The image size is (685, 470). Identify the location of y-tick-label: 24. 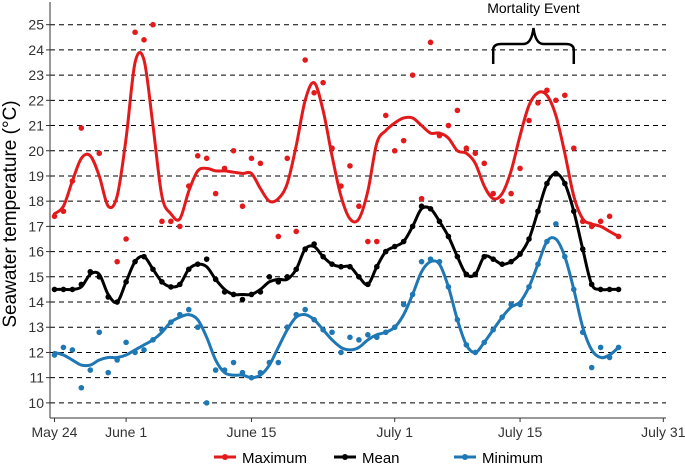
(36, 50).